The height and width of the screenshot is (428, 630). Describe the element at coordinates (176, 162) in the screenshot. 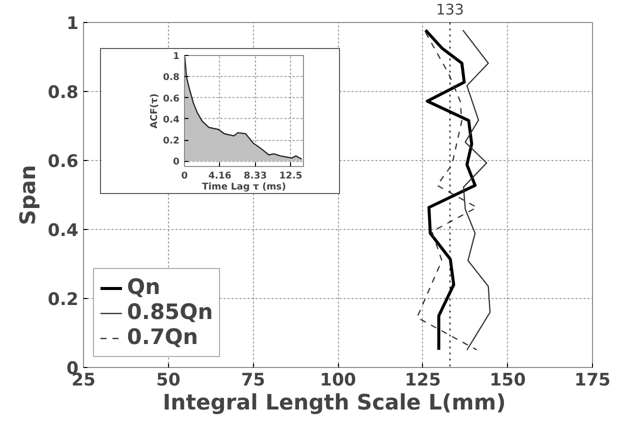

I see `y-tick-label: 0` at that location.